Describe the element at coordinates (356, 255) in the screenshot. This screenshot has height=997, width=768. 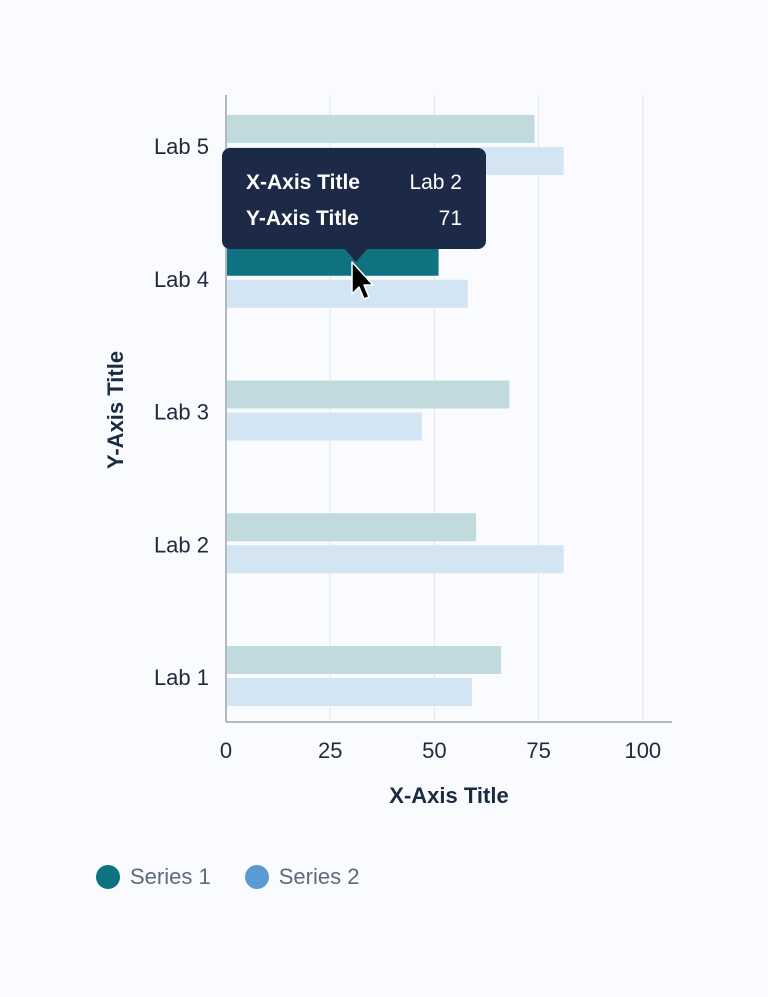
I see `tooltip-pointer` at that location.